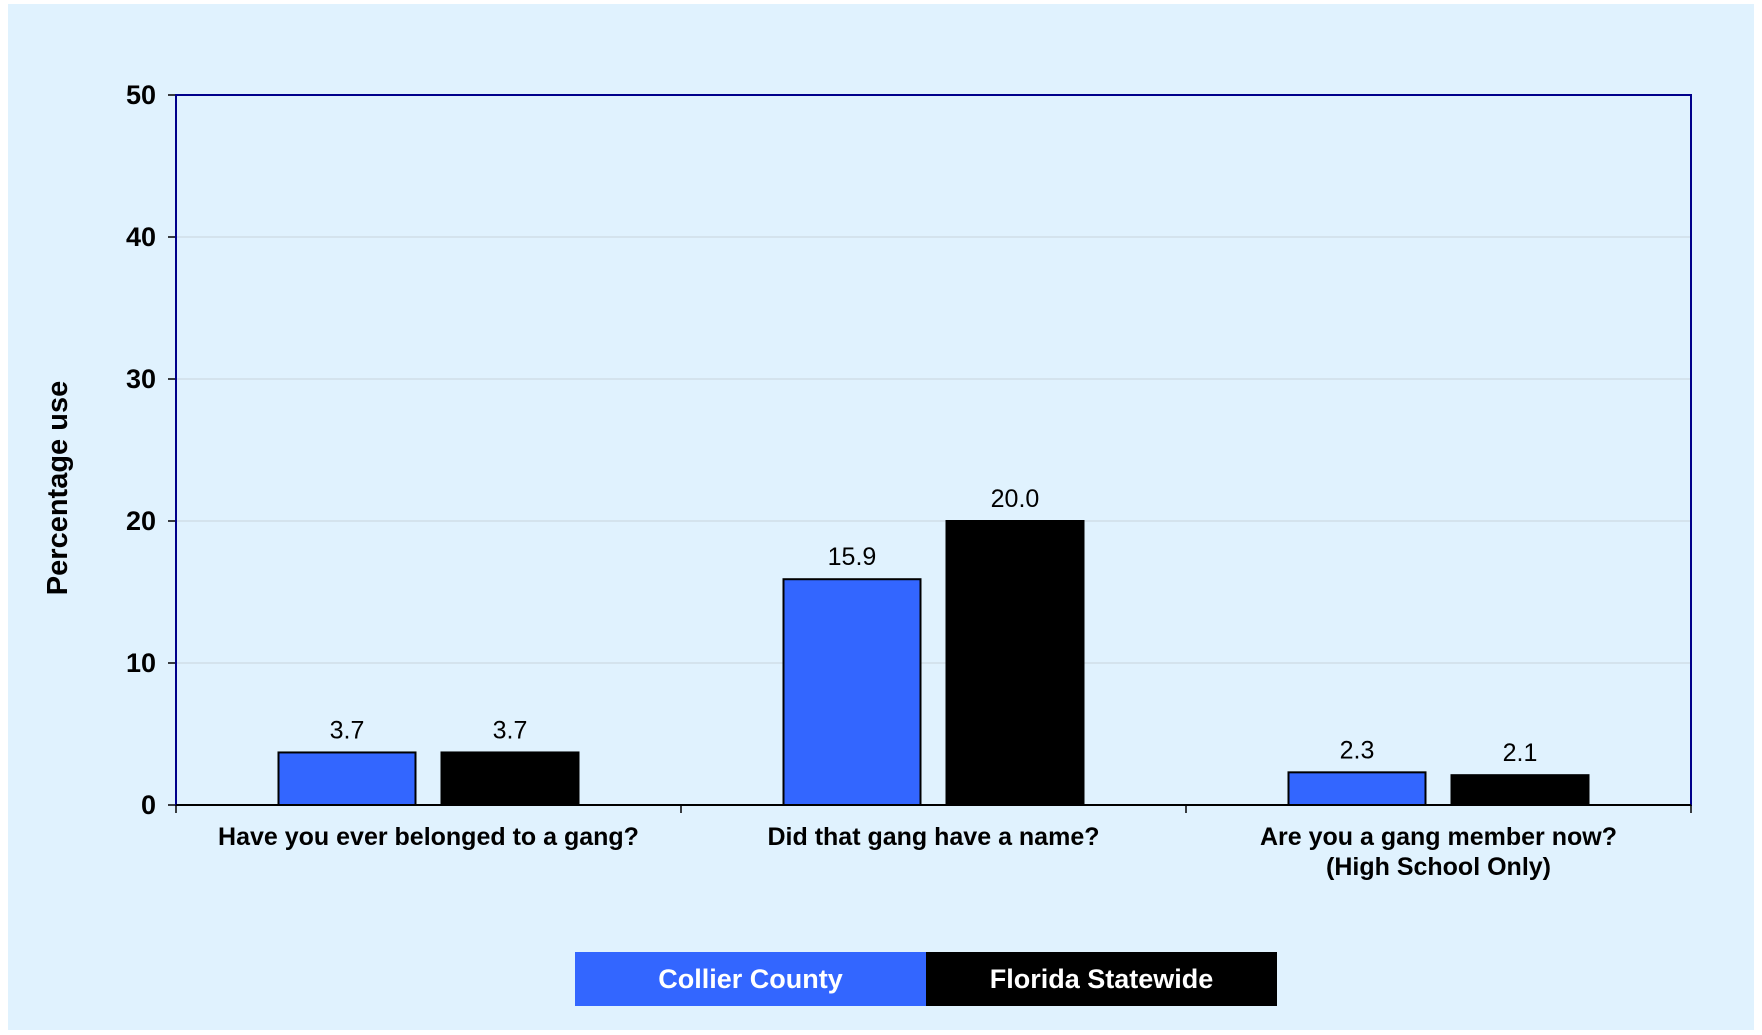 The width and height of the screenshot is (1762, 1035). I want to click on data-label: 15.9, so click(852, 557).